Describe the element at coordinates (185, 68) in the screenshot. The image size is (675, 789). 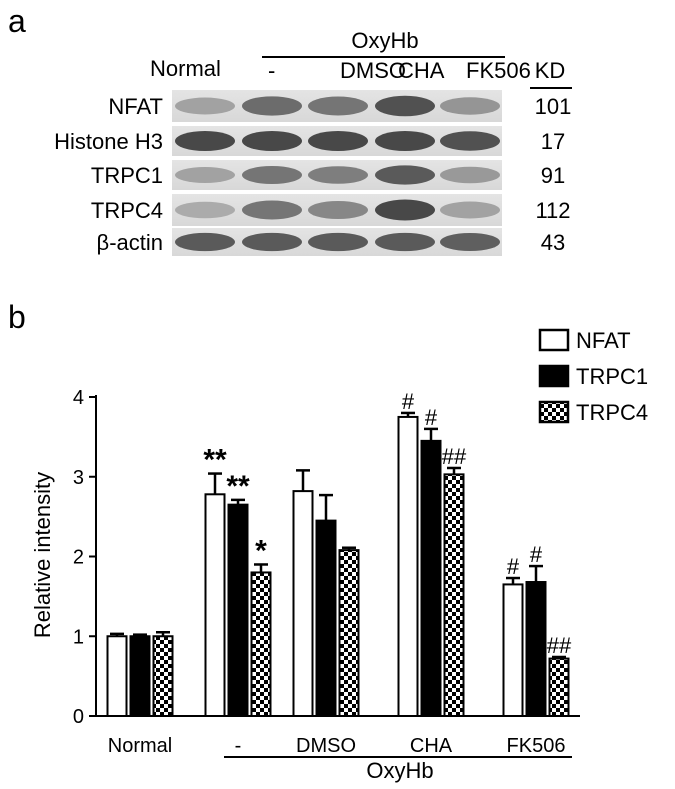
I see `panel-a-normal-label: Normal` at that location.